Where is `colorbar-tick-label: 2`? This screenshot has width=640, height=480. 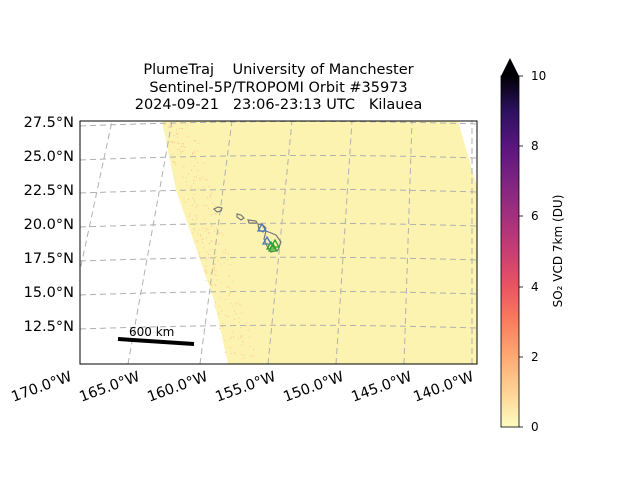 colorbar-tick-label: 2 is located at coordinates (535, 357).